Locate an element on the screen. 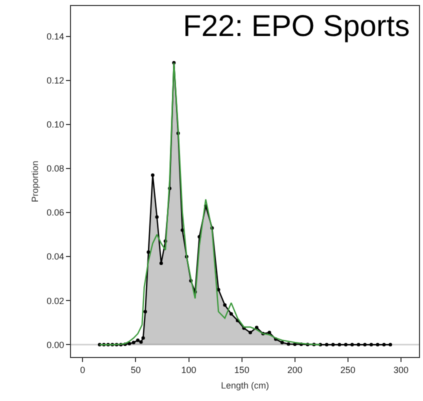  x-tick-label: 150 is located at coordinates (242, 369).